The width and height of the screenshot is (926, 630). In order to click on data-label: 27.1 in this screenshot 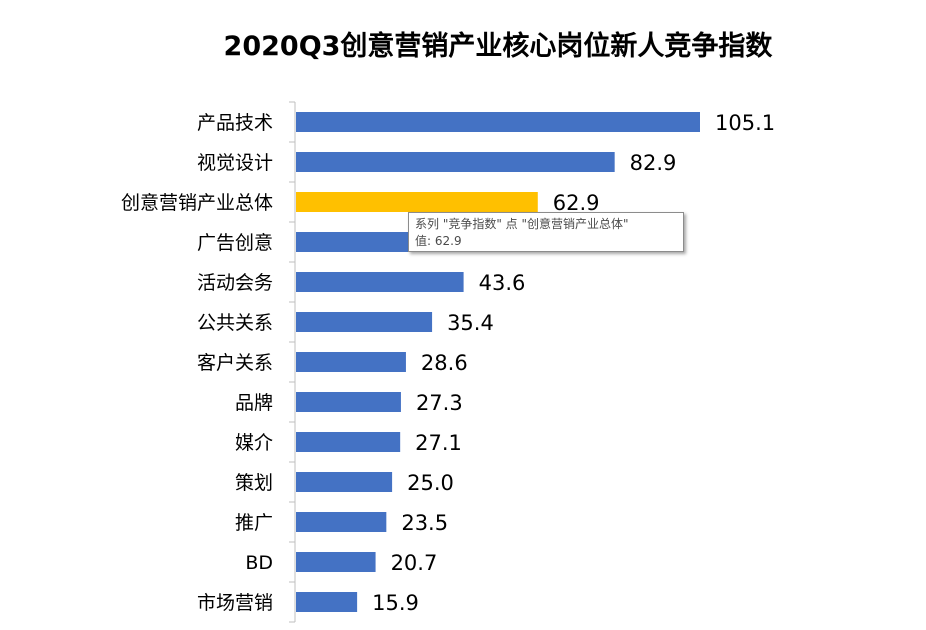, I will do `click(438, 443)`.